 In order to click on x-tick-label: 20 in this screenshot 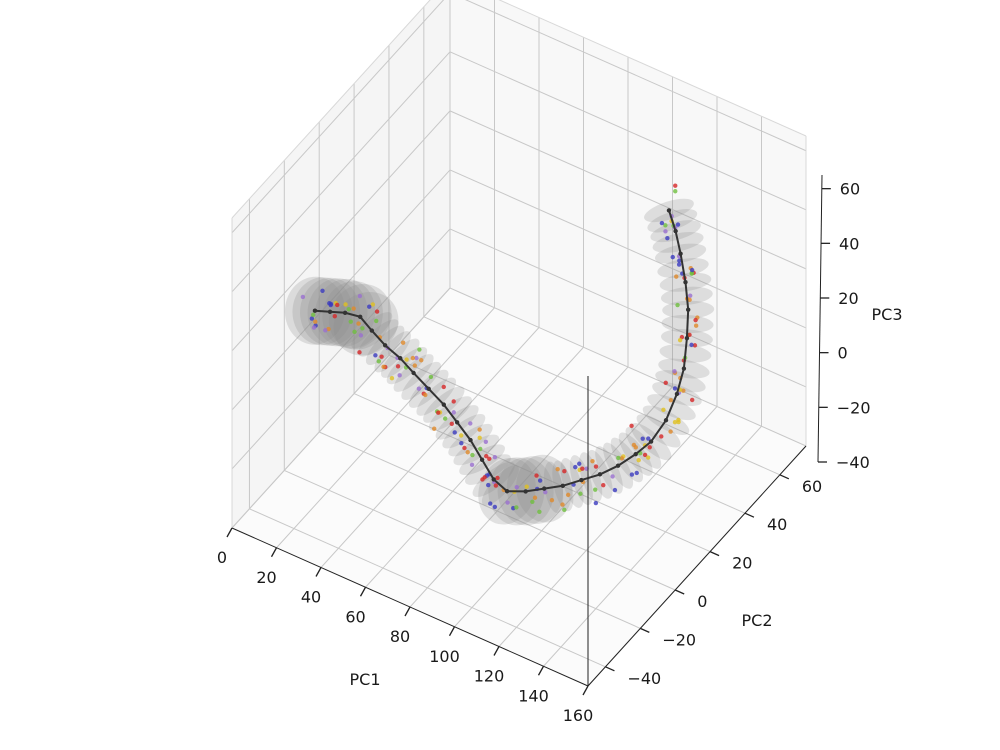, I will do `click(266, 577)`.